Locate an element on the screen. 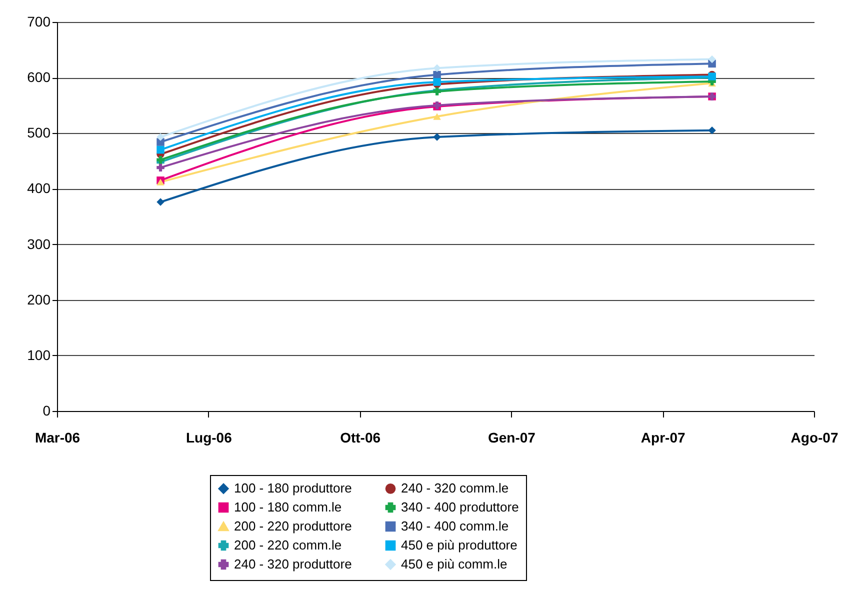 This screenshot has width=847, height=590. y-tick-label: 100 is located at coordinates (39, 354).